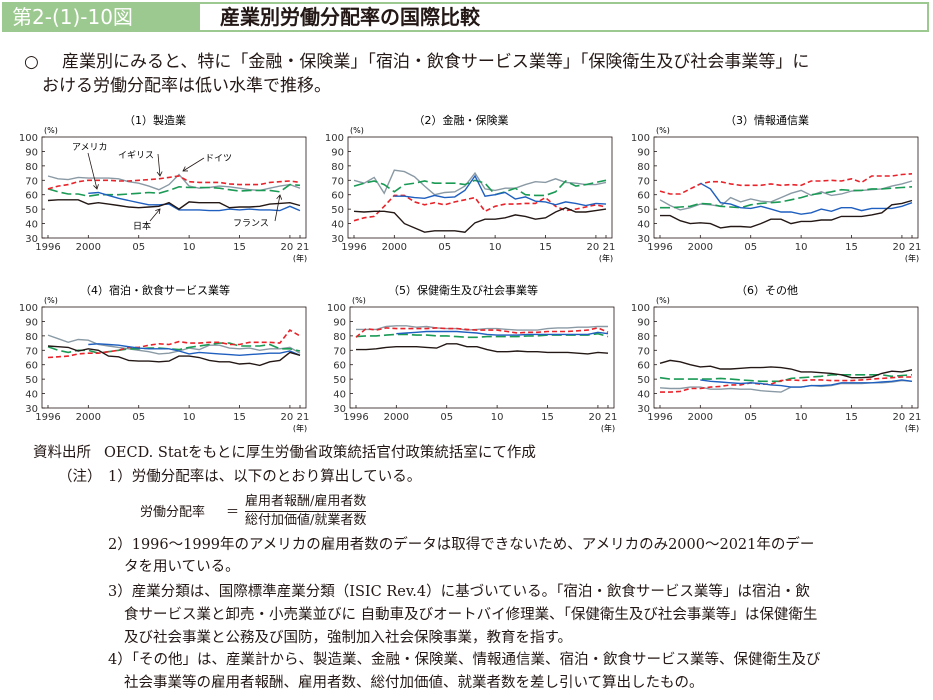 The image size is (933, 700). What do you see at coordinates (155, 290) in the screenshot?
I see `chart-title: （4）宿泊・飲食サービス業等` at bounding box center [155, 290].